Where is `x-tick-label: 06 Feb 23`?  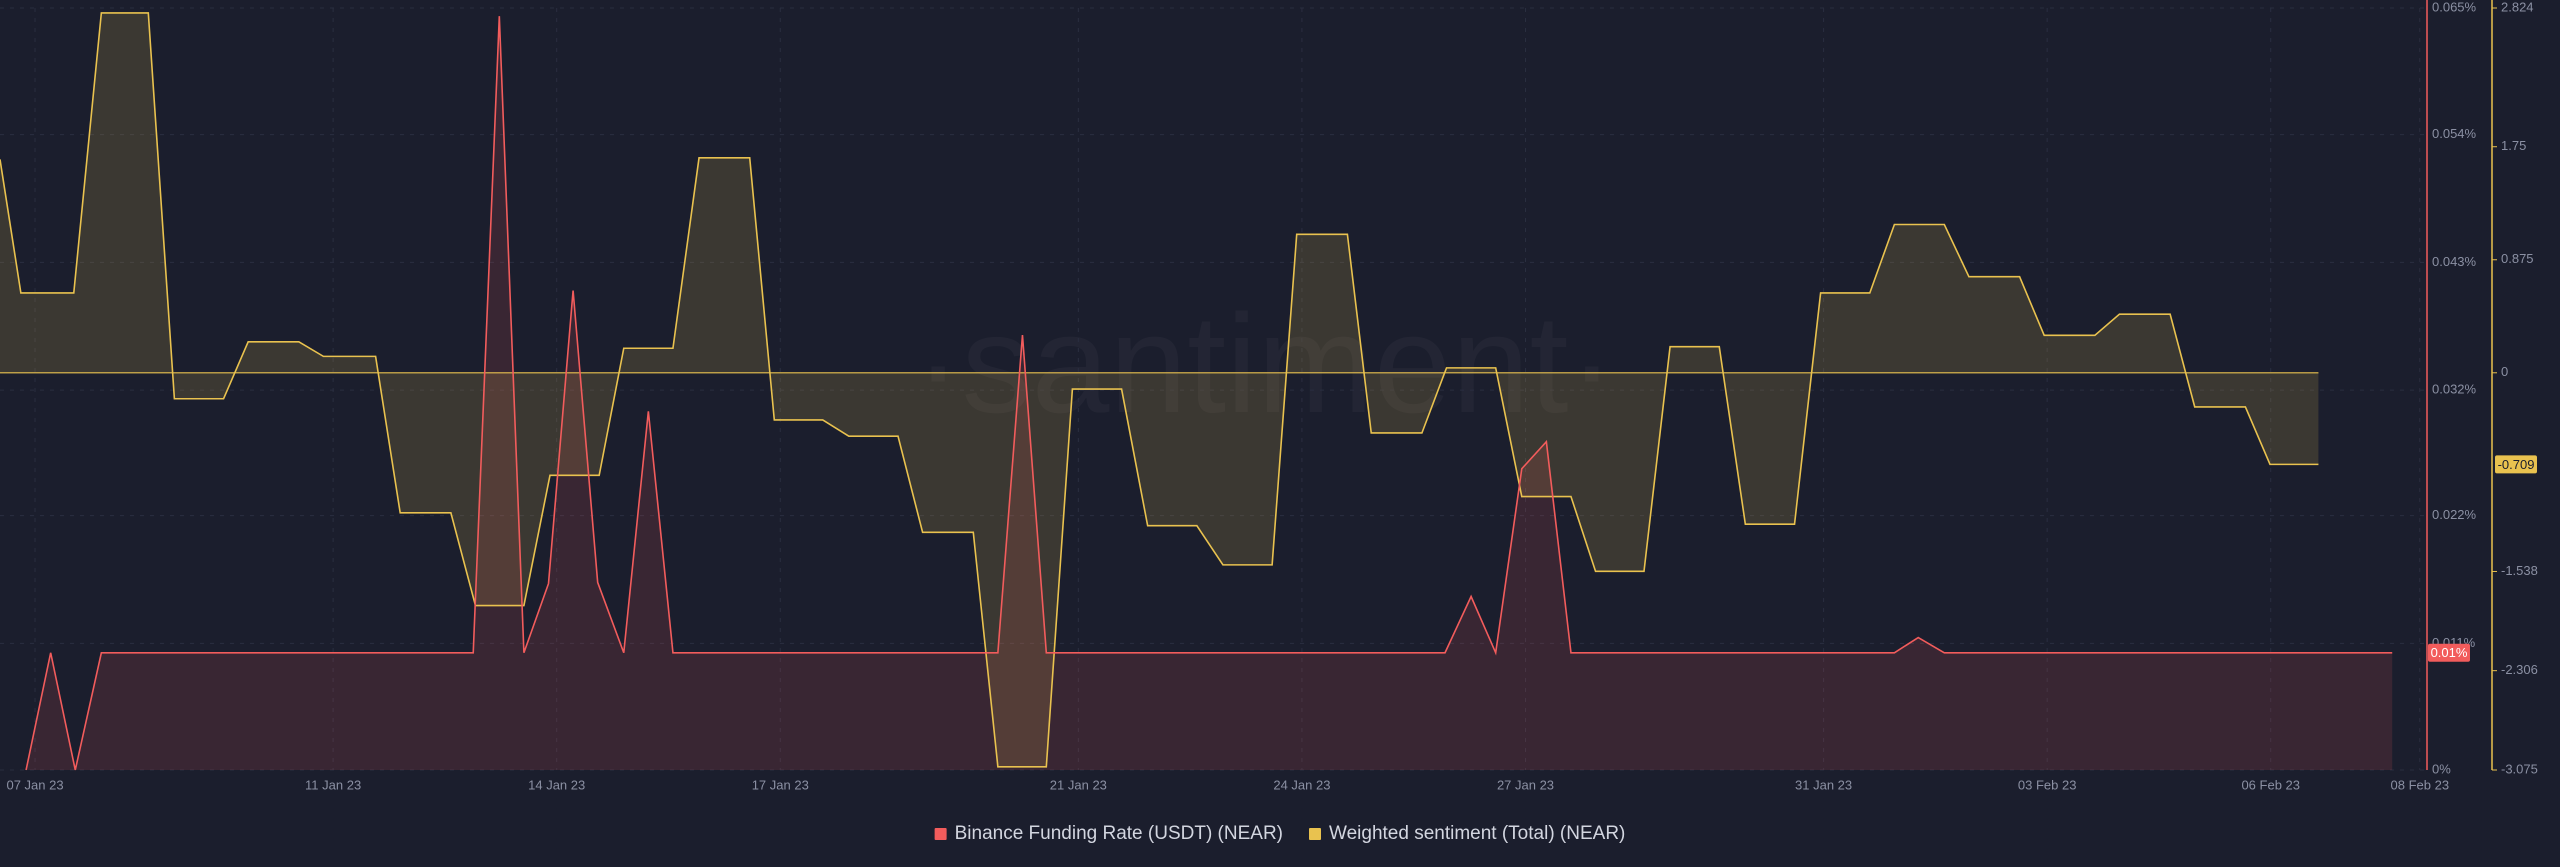 x-tick-label: 06 Feb 23 is located at coordinates (2270, 784).